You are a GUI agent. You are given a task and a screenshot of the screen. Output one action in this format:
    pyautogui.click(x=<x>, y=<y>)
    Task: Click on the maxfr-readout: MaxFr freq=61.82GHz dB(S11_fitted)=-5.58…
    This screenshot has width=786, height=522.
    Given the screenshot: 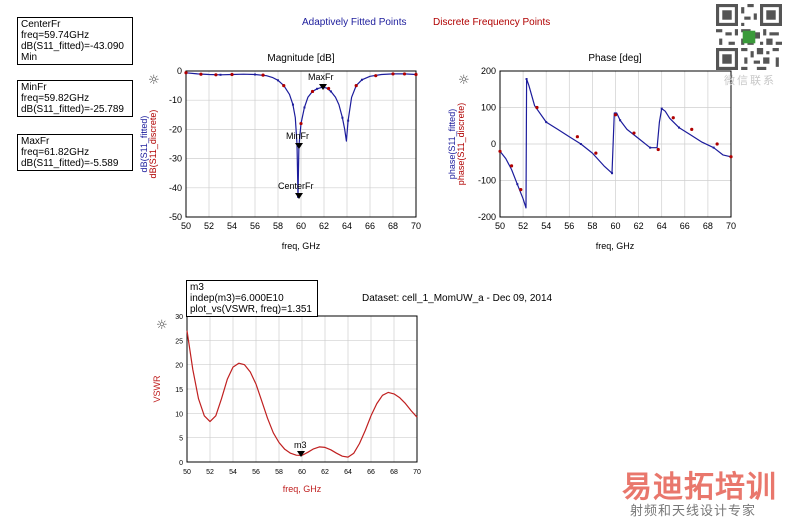 What is the action you would take?
    pyautogui.click(x=75, y=152)
    